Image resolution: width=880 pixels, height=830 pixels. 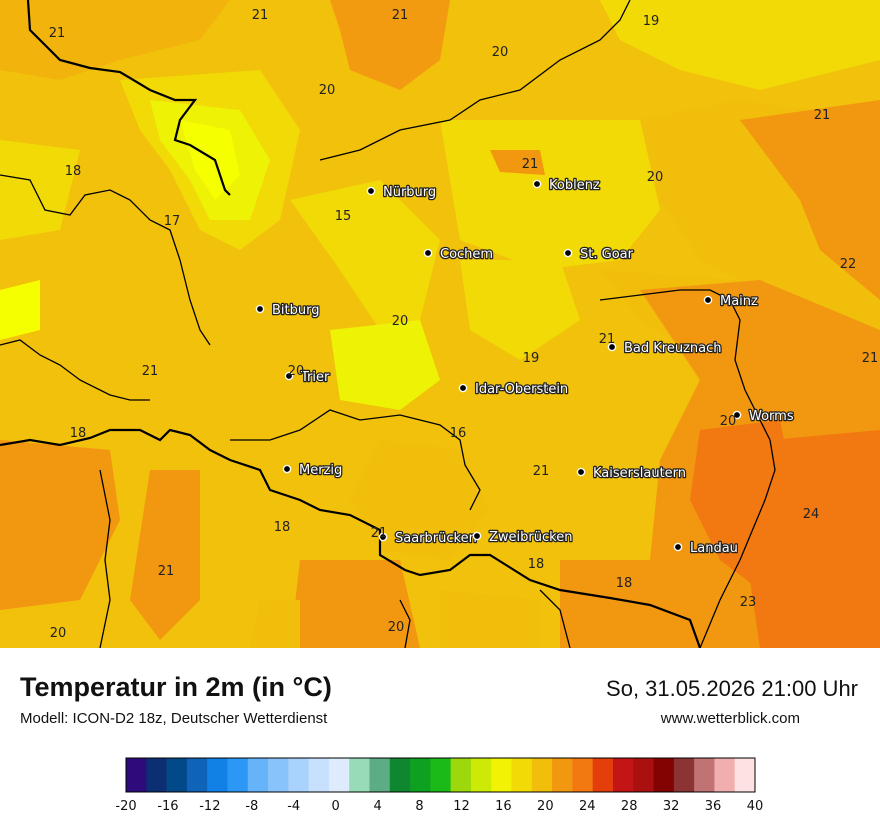 I want to click on city-trier: Trier, so click(x=307, y=377).